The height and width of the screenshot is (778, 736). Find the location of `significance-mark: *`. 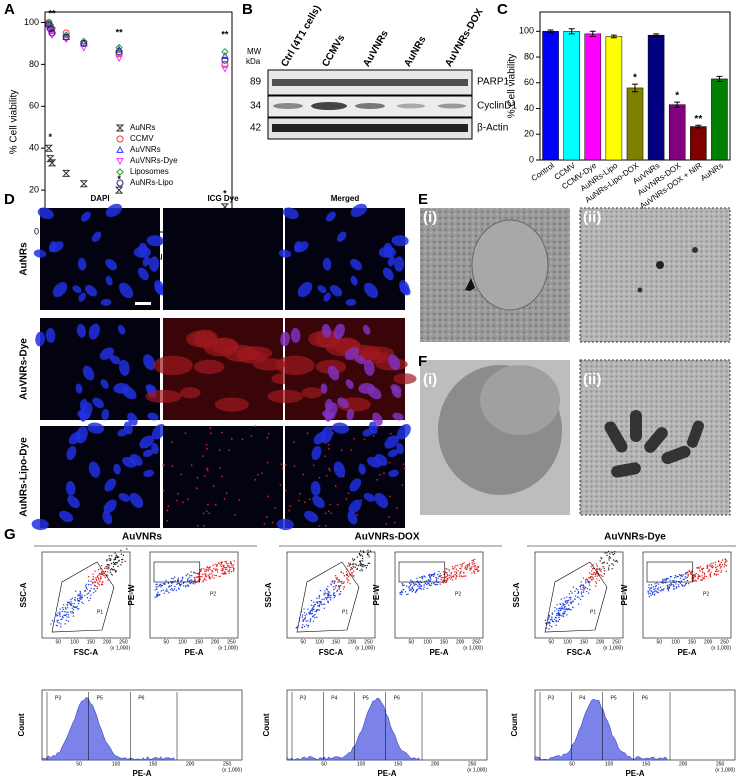

significance-mark: * is located at coordinates (677, 96).